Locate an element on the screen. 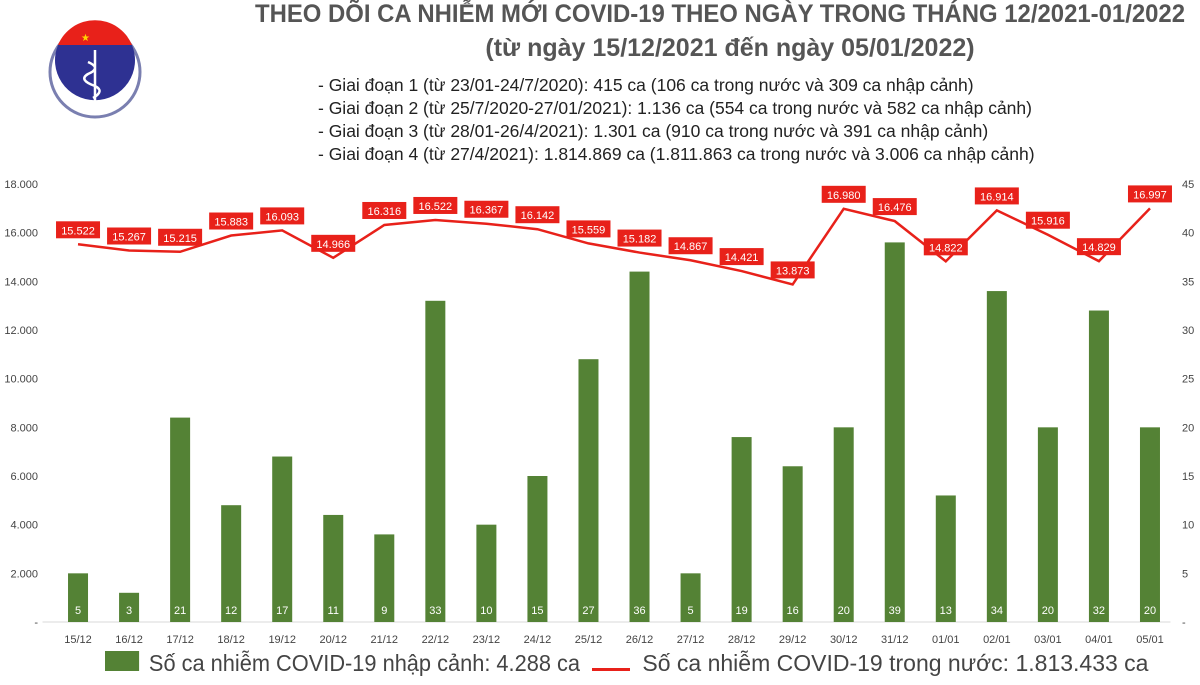  y-left-tick-label: 8.000 is located at coordinates (24, 428).